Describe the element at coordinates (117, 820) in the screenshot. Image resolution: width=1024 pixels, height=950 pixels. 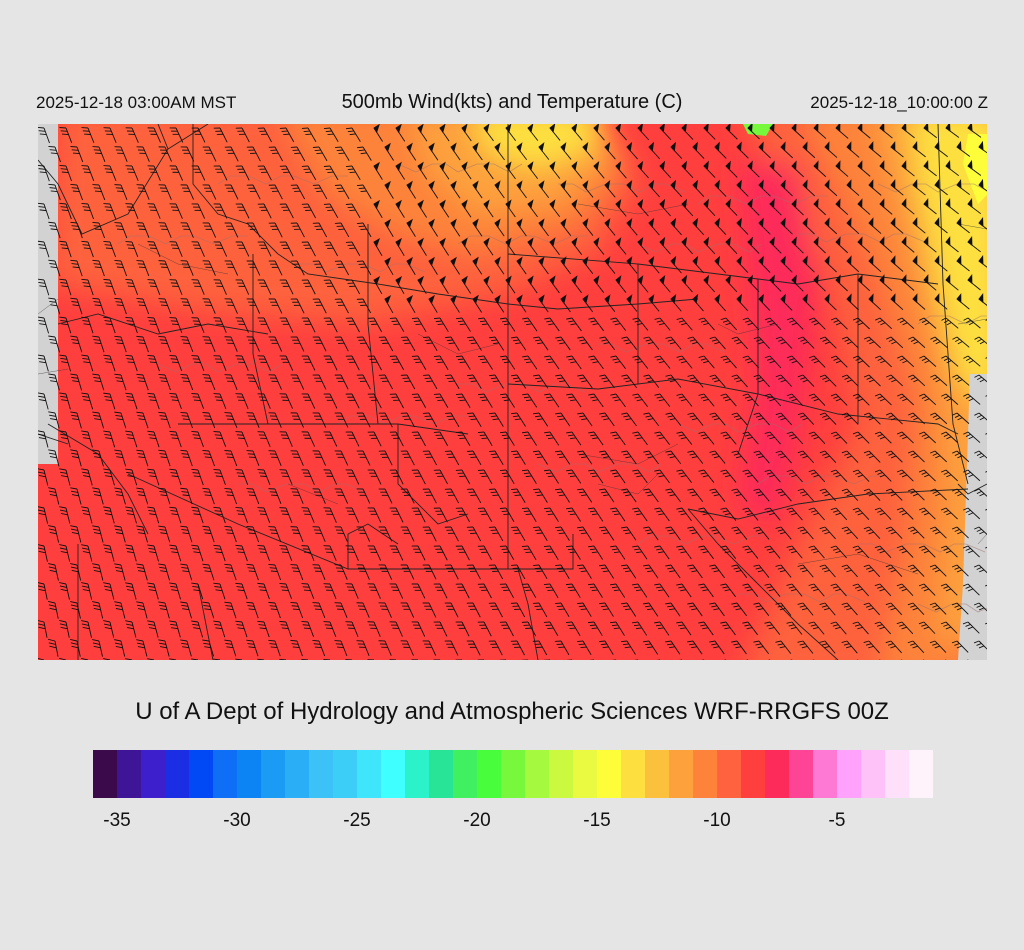
I see `colorbar-tick-label: -35` at that location.